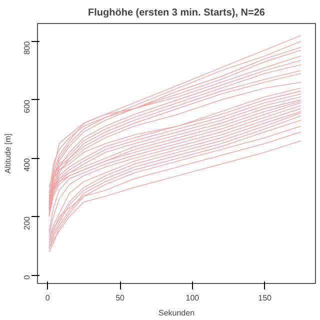 The width and height of the screenshot is (320, 320). Describe the element at coordinates (193, 298) in the screenshot. I see `x-tick-label: 100` at that location.